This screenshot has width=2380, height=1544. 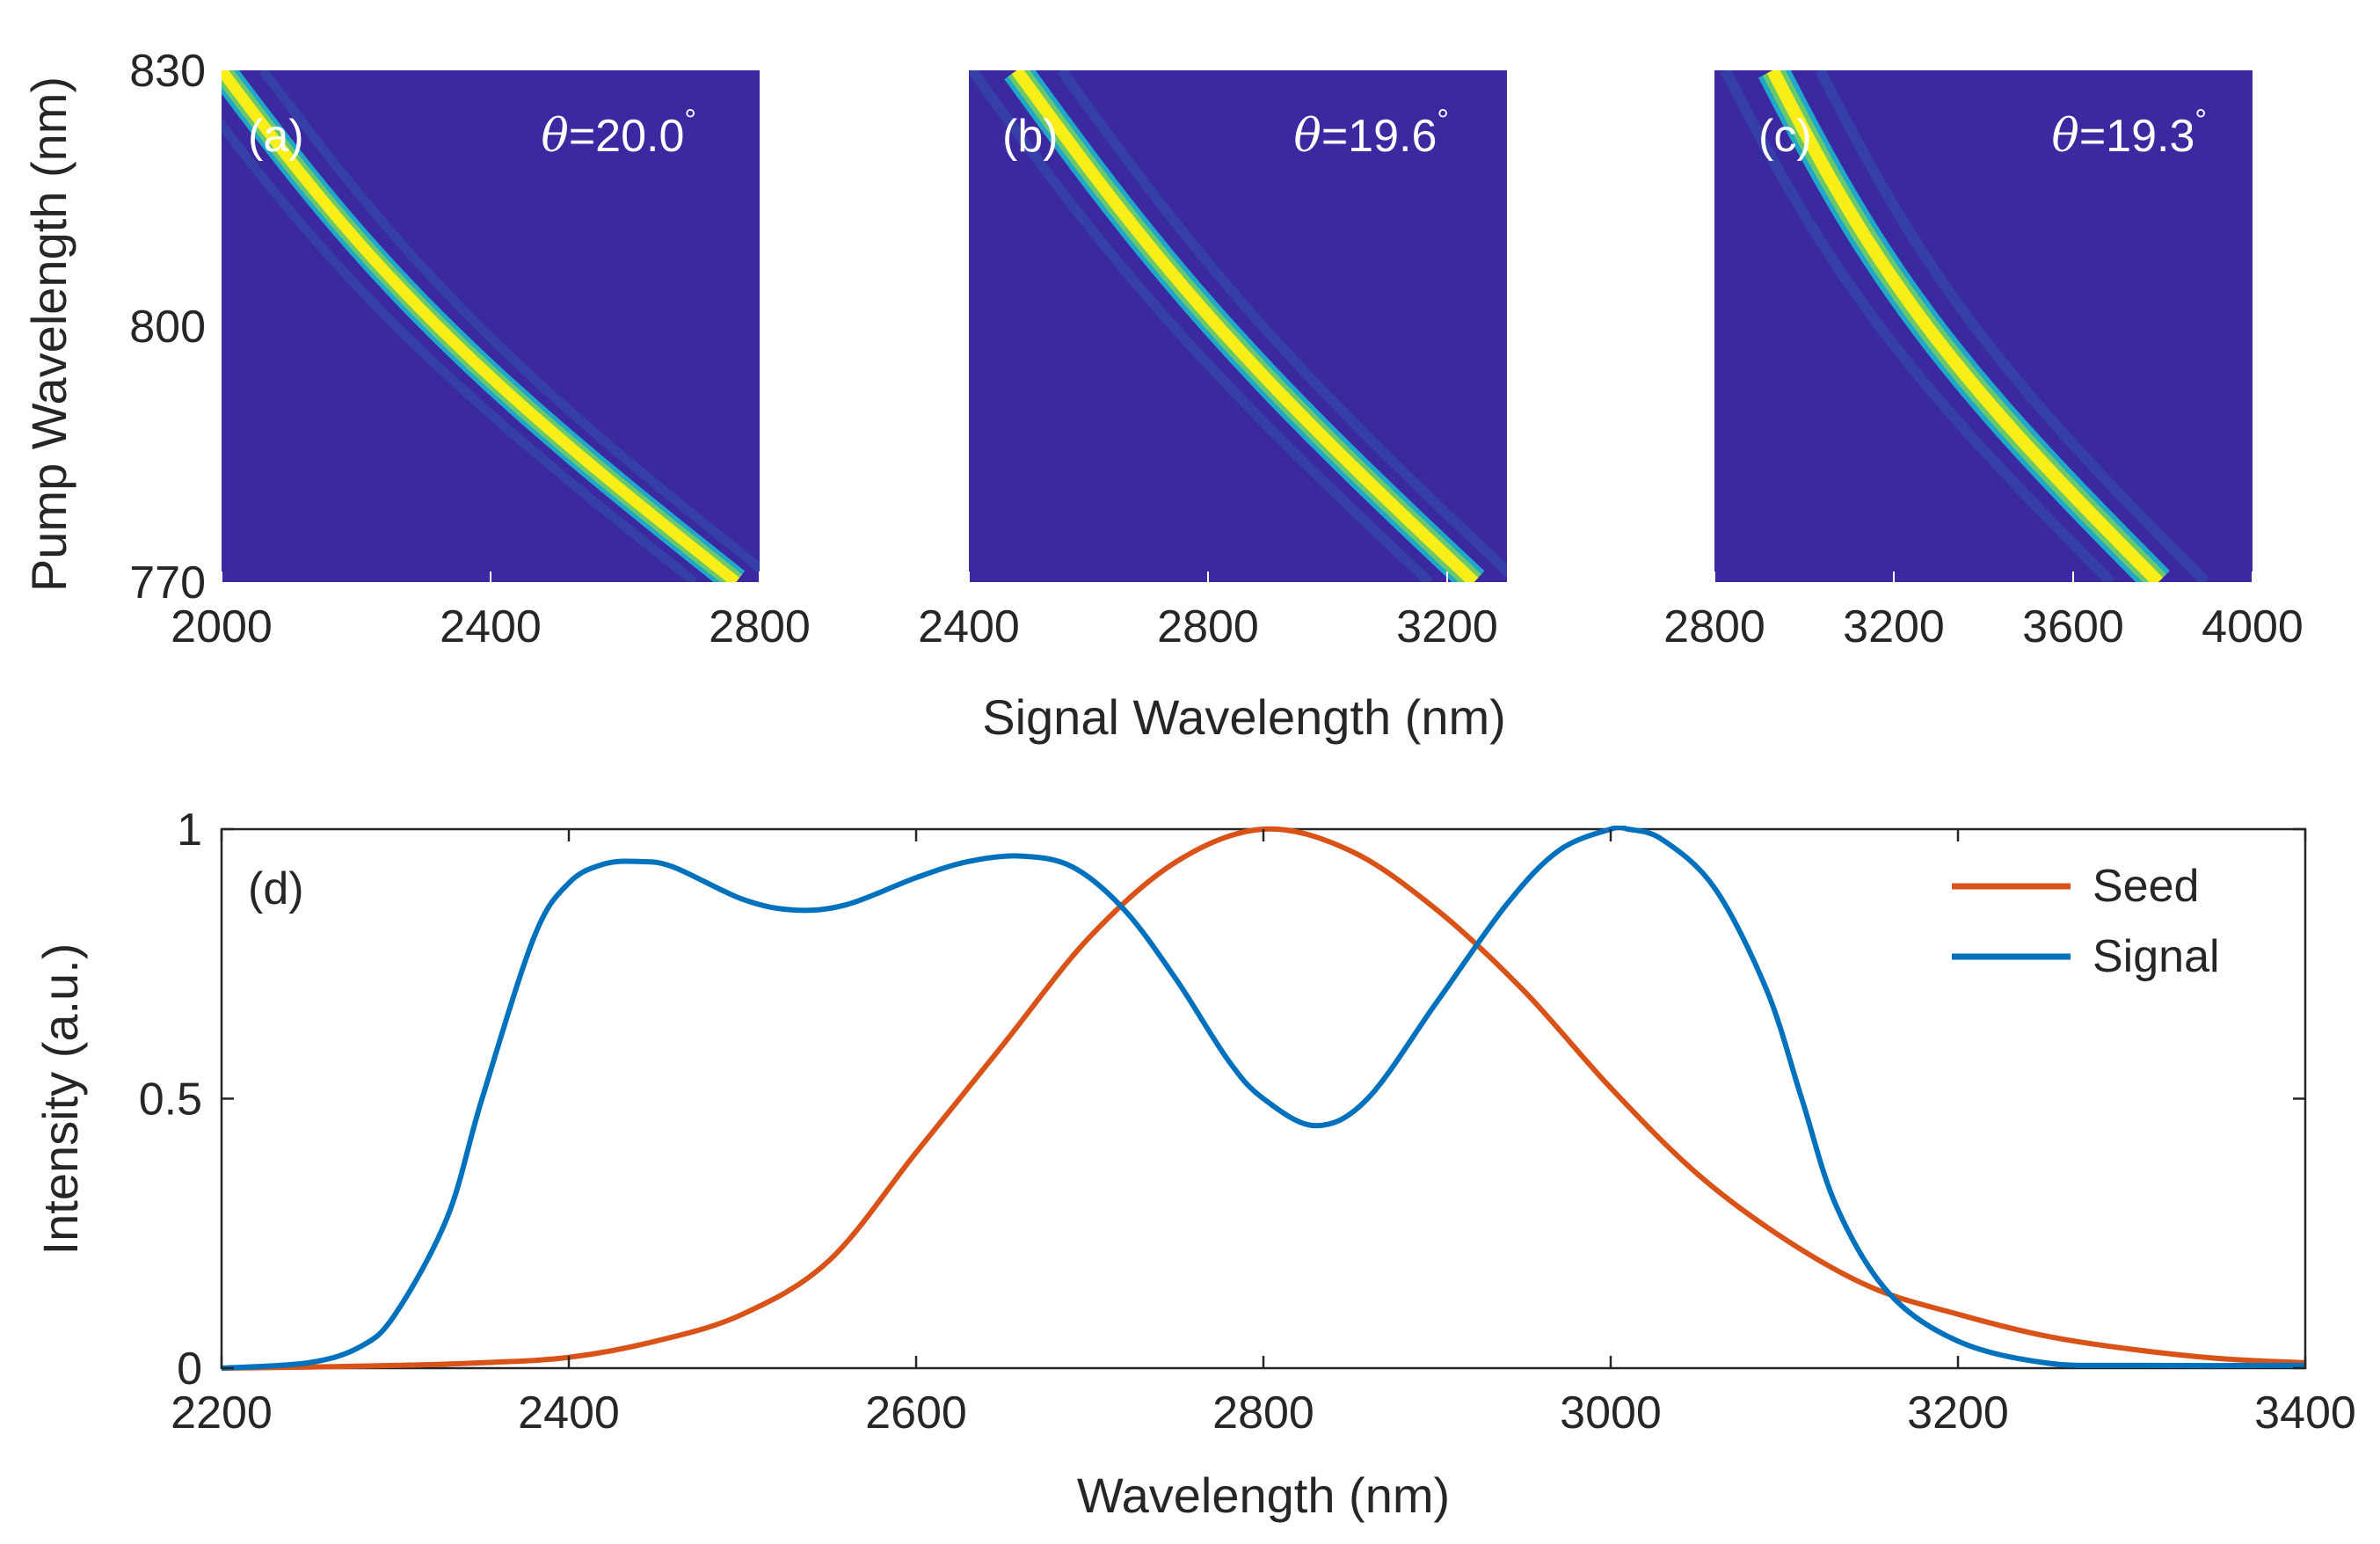 I want to click on shared-y-axis-label: Pump Wavelength (nm), so click(x=48, y=334).